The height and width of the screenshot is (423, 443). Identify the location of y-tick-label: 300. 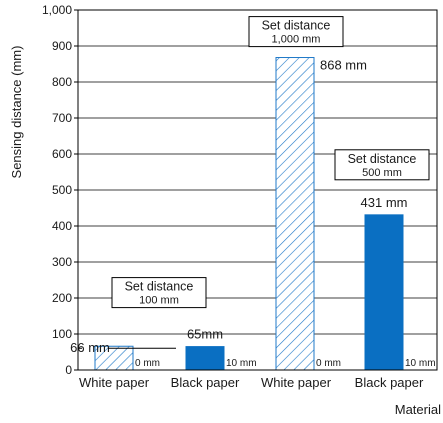
(62, 262).